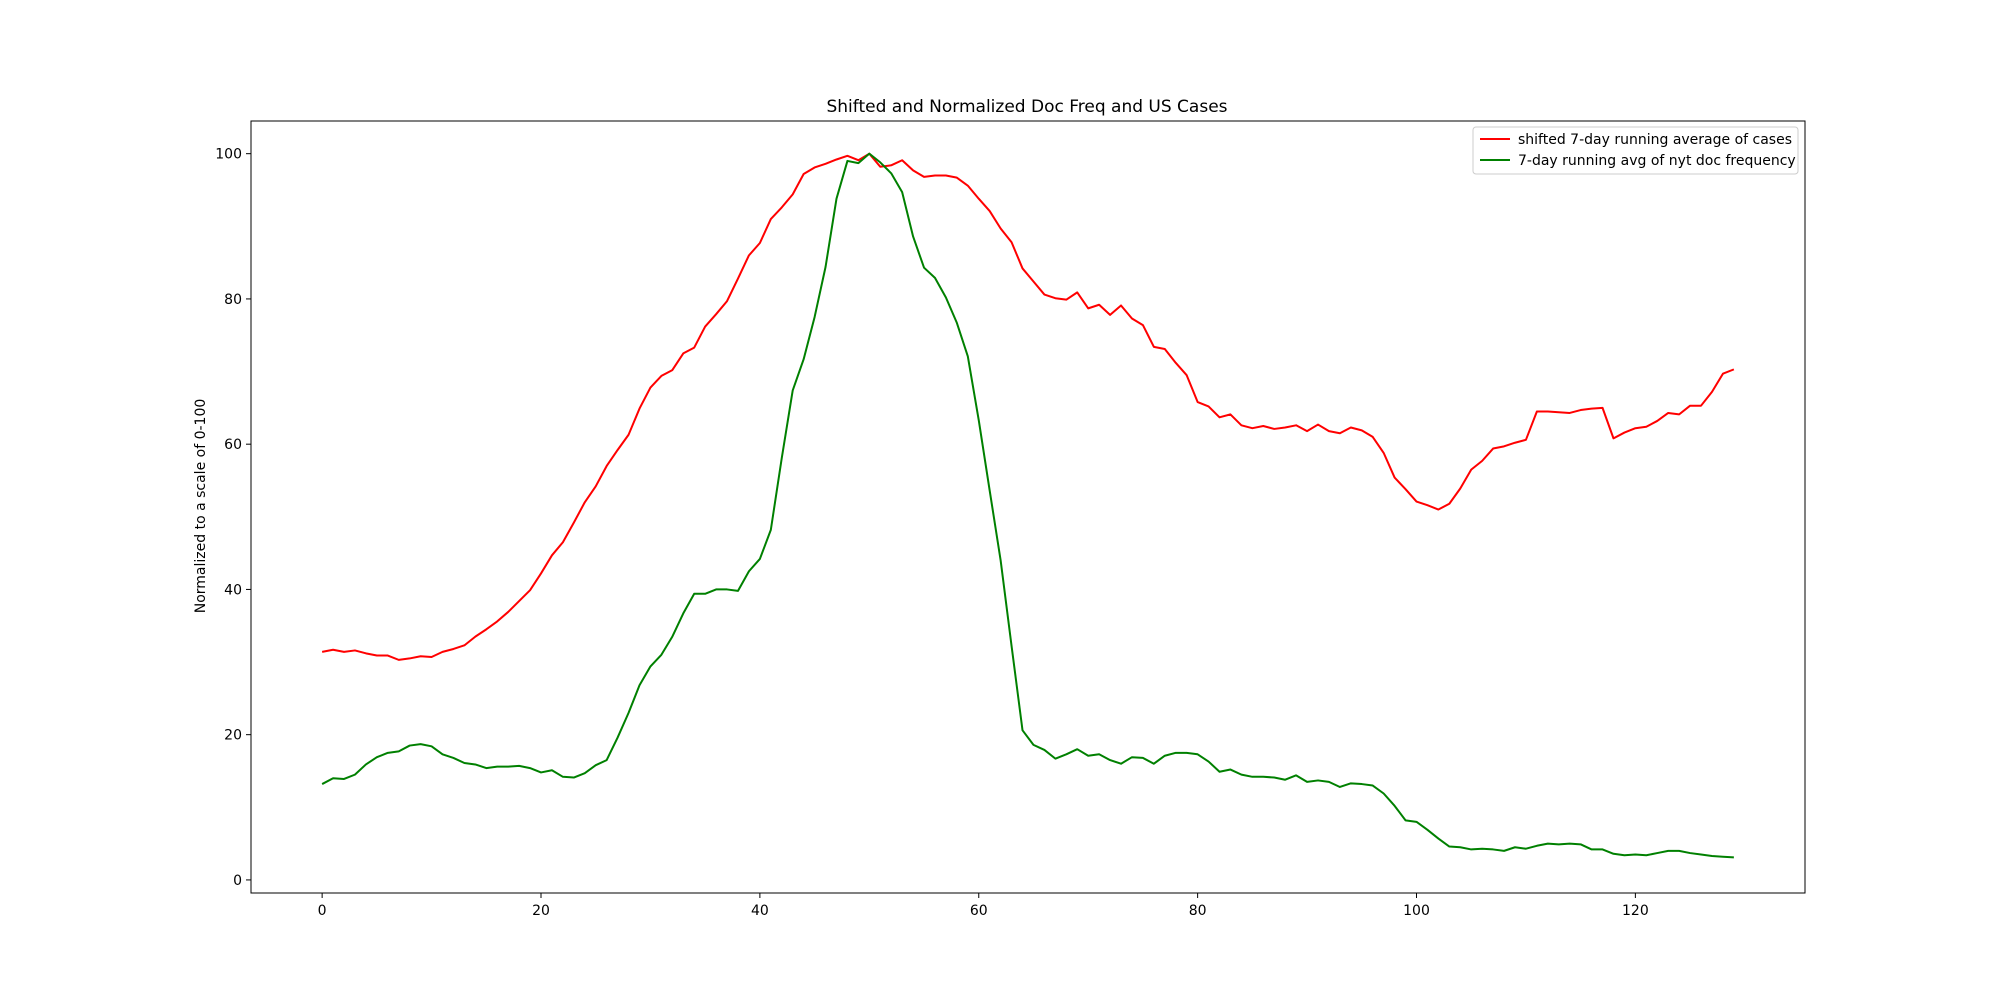 This screenshot has width=2000, height=1000. What do you see at coordinates (237, 881) in the screenshot?
I see `y-tick-label: 0` at bounding box center [237, 881].